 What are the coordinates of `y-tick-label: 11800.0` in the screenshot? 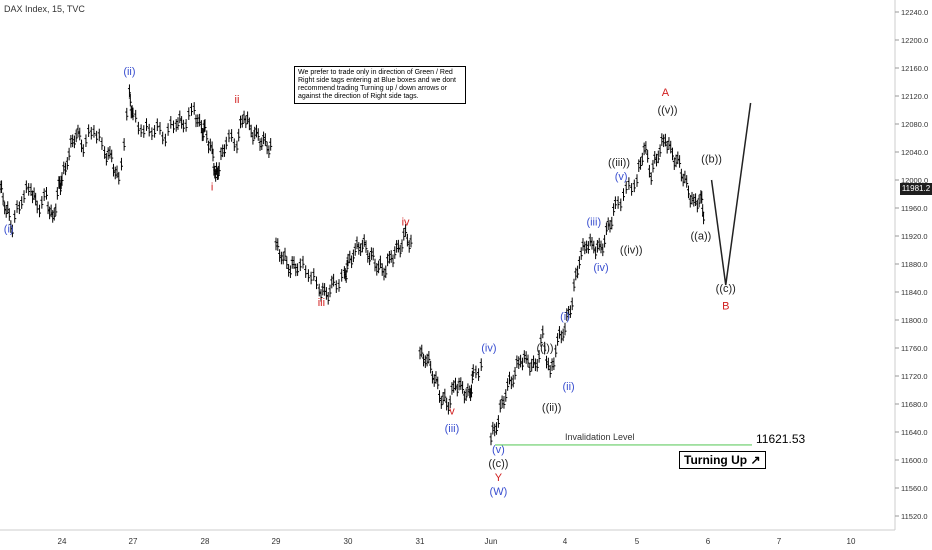 It's located at (914, 320).